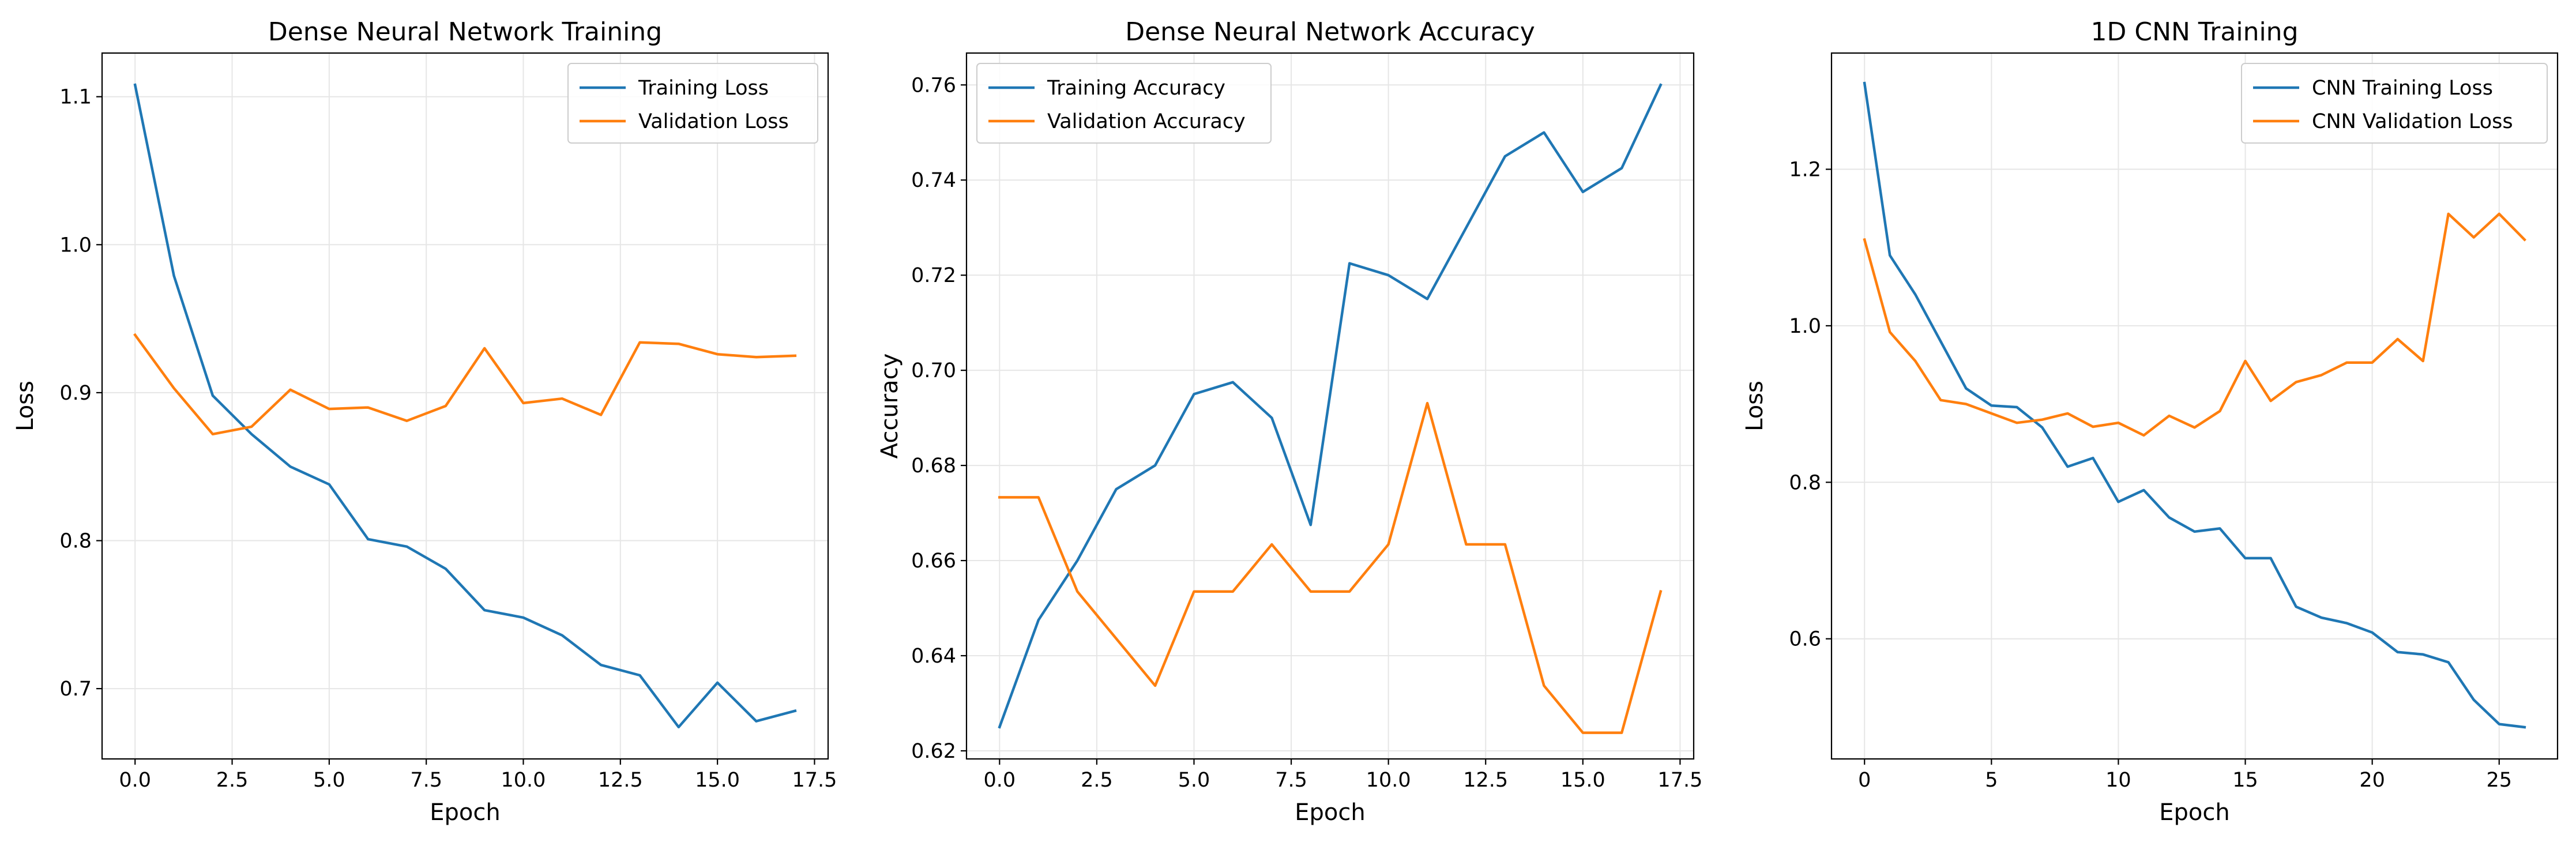  I want to click on chart-title: Dense Neural Network Accuracy, so click(1330, 32).